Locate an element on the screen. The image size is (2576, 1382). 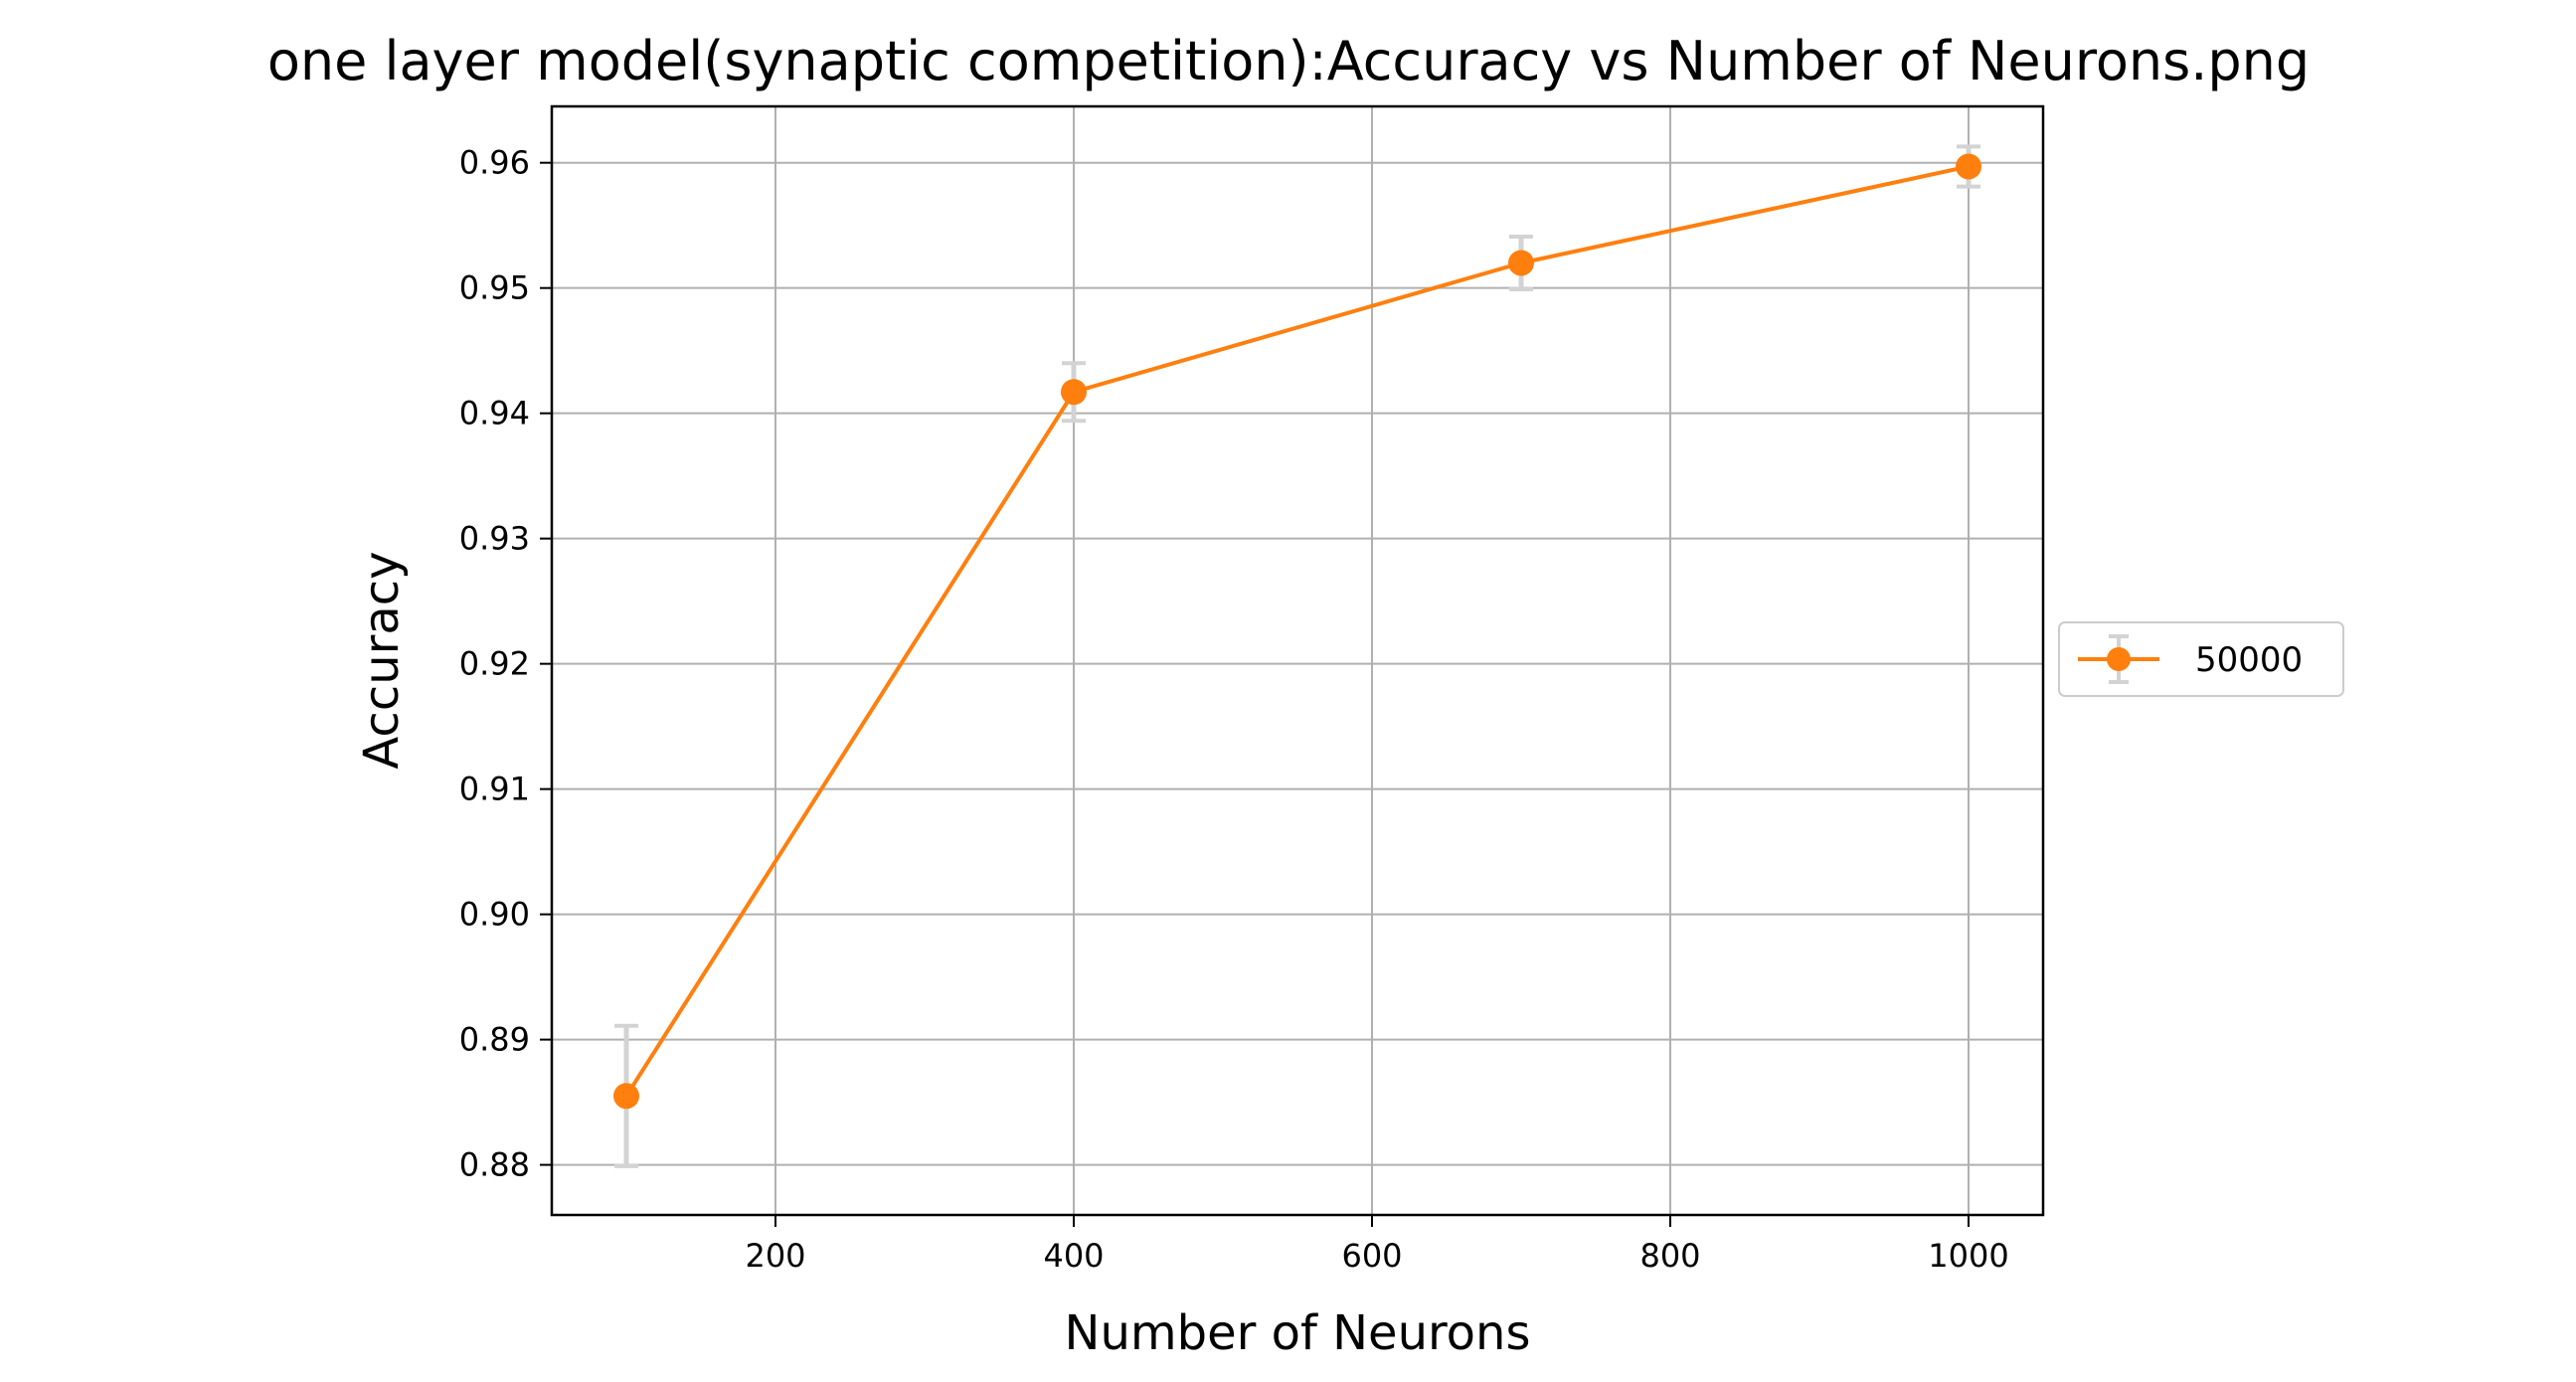
x-tick-label: 1000 is located at coordinates (1968, 1256).